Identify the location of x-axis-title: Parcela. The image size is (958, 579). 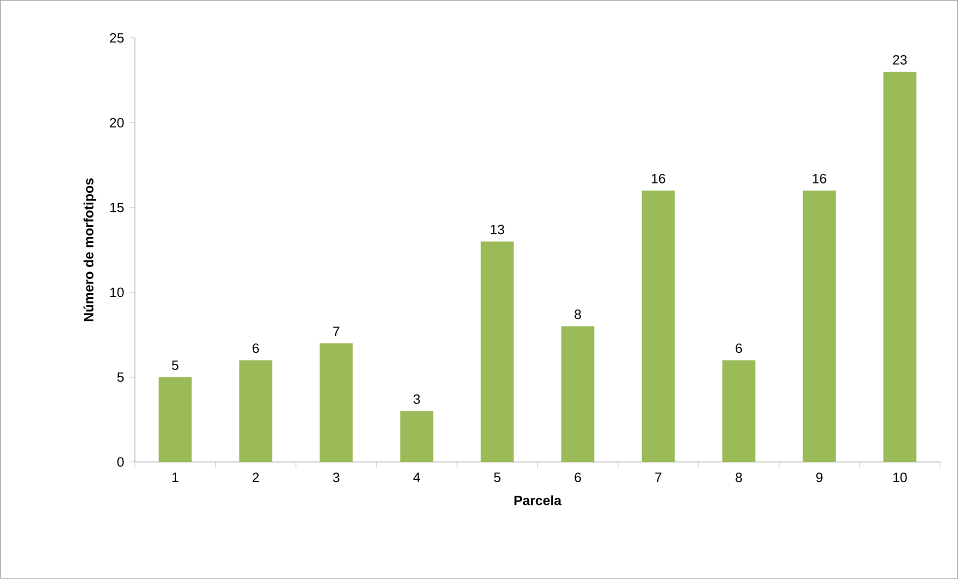
(538, 500).